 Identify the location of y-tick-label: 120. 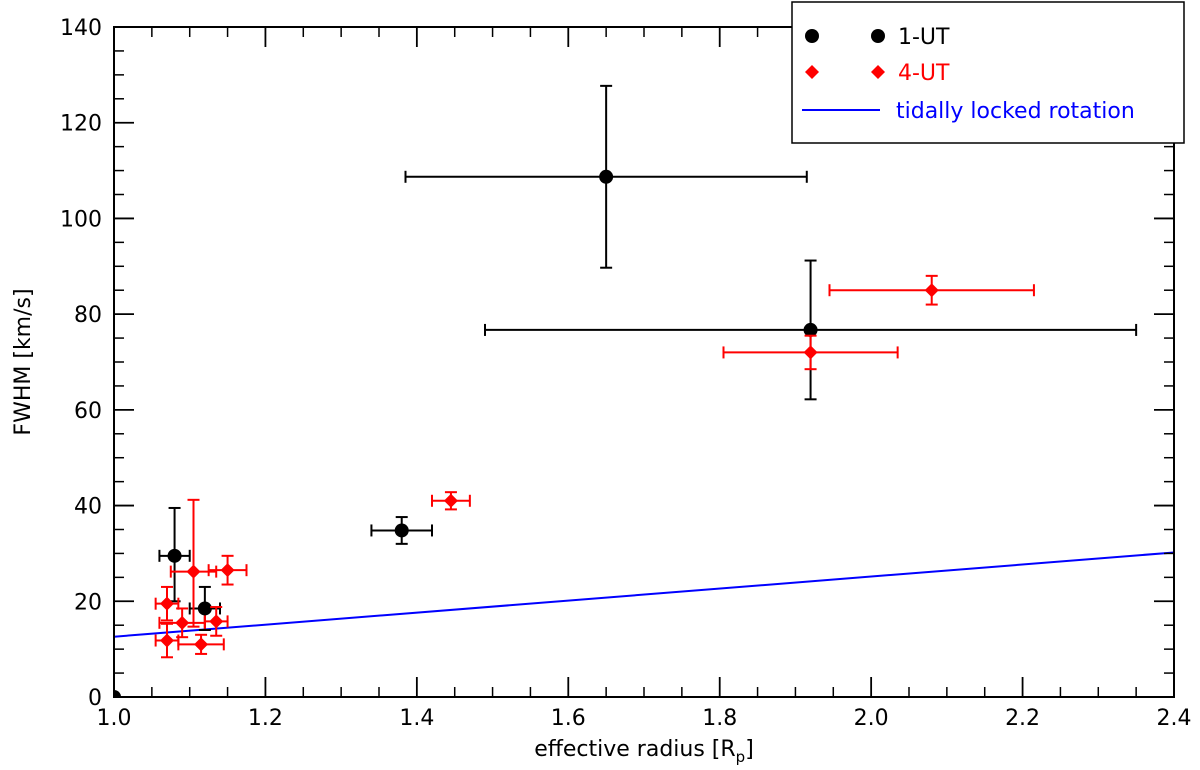
(81, 124).